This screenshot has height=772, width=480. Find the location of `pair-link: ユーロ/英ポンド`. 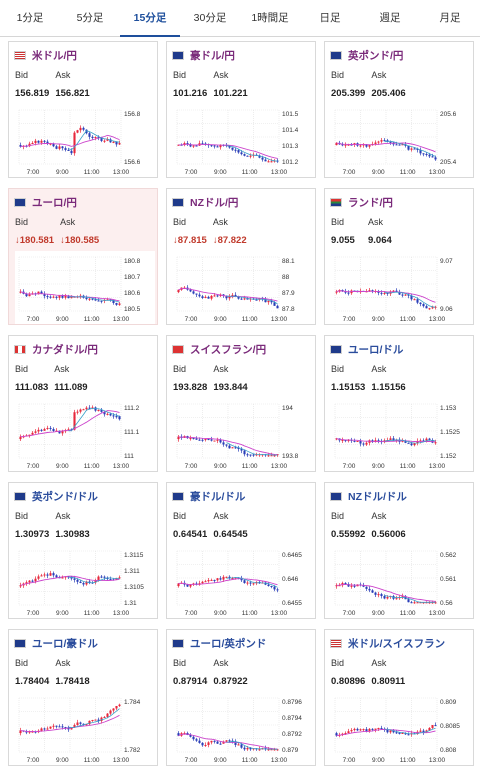

pair-link: ユーロ/英ポンド is located at coordinates (219, 643).